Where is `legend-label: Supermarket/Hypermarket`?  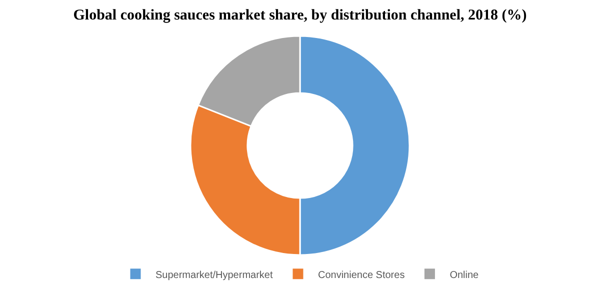 legend-label: Supermarket/Hypermarket is located at coordinates (214, 275).